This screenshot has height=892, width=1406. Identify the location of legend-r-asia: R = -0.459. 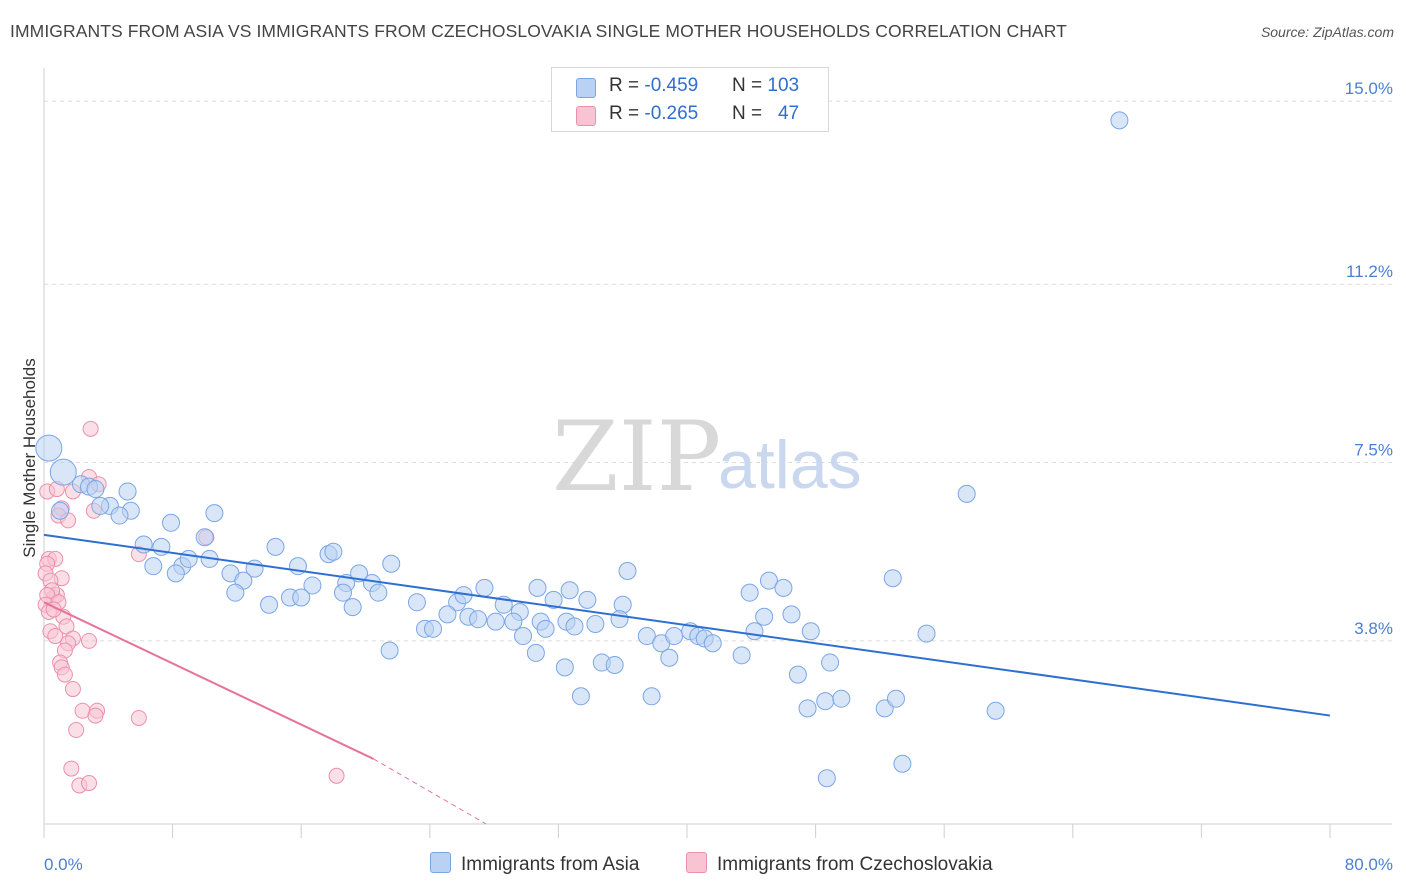
(654, 85).